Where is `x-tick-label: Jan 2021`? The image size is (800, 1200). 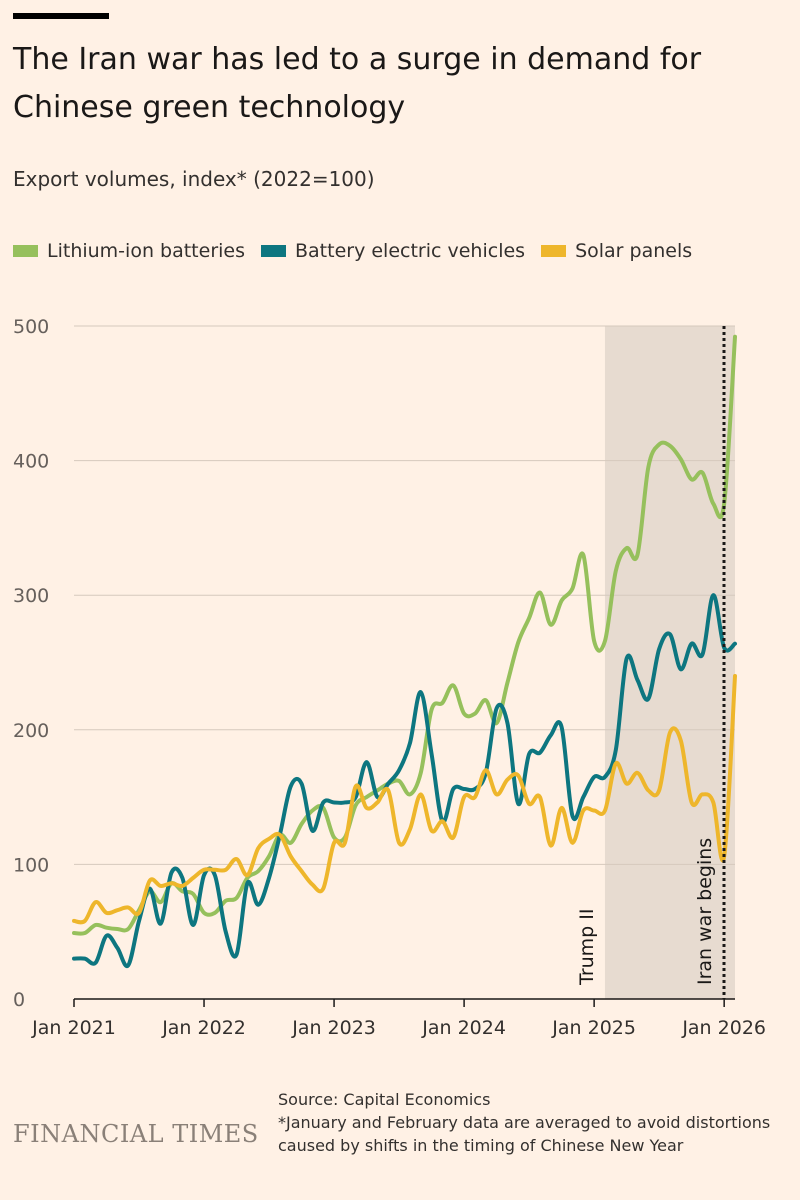 x-tick-label: Jan 2021 is located at coordinates (73, 1028).